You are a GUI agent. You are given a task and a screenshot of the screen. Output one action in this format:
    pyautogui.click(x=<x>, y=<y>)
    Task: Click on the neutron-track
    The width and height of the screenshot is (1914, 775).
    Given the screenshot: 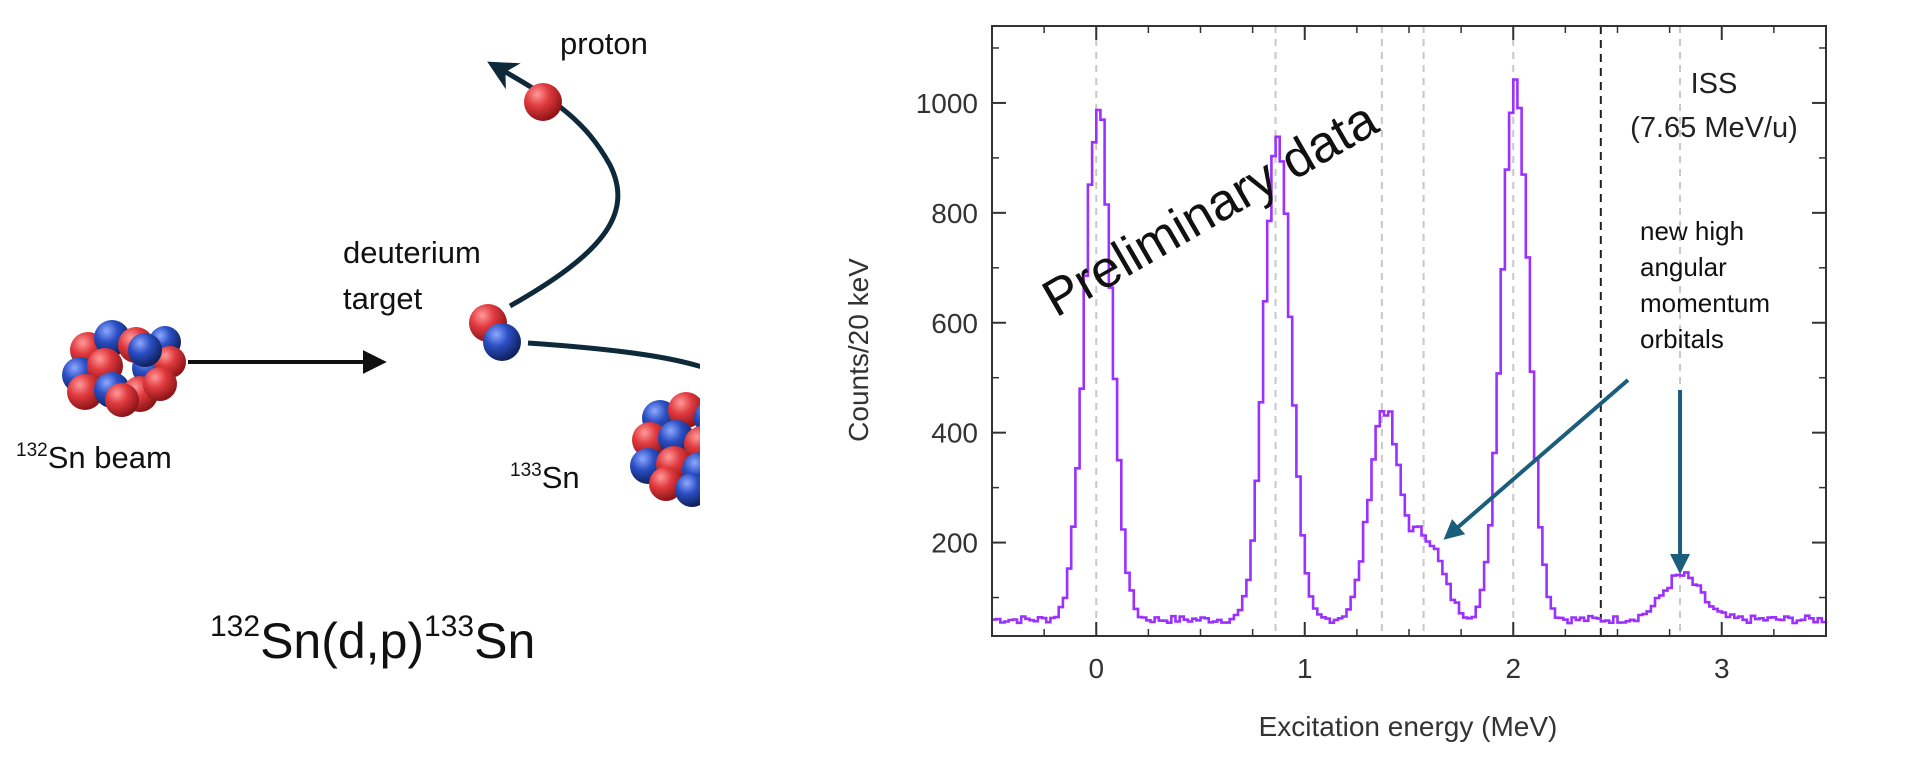 What is the action you would take?
    pyautogui.click(x=613, y=354)
    